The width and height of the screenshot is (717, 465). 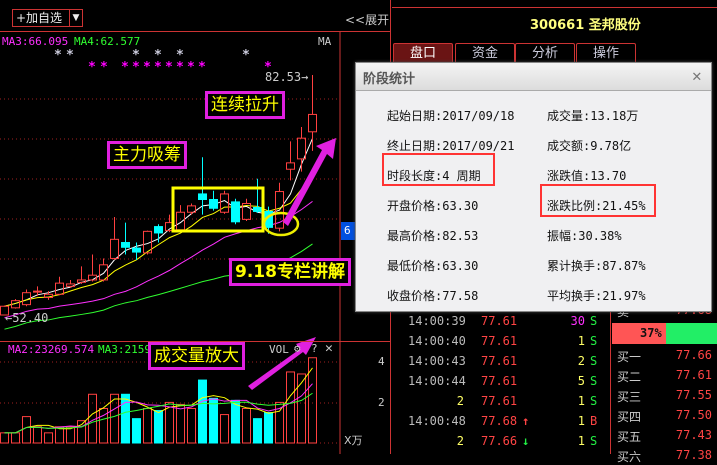 I want to click on tab-pankou: 盘口, so click(x=423, y=53).